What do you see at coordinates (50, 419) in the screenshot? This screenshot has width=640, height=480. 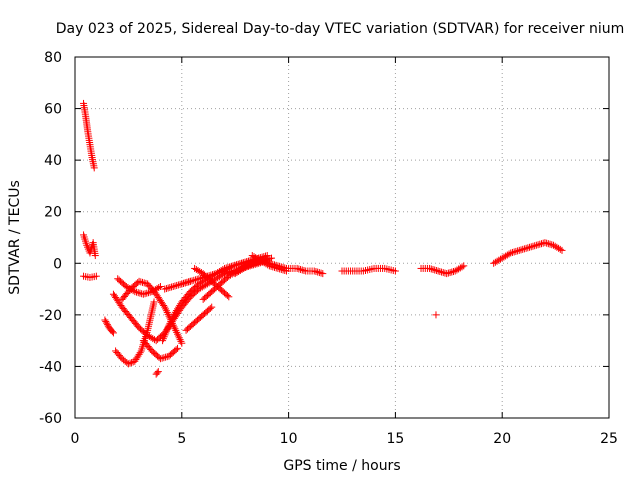 I see `y-tick-label: -60` at bounding box center [50, 419].